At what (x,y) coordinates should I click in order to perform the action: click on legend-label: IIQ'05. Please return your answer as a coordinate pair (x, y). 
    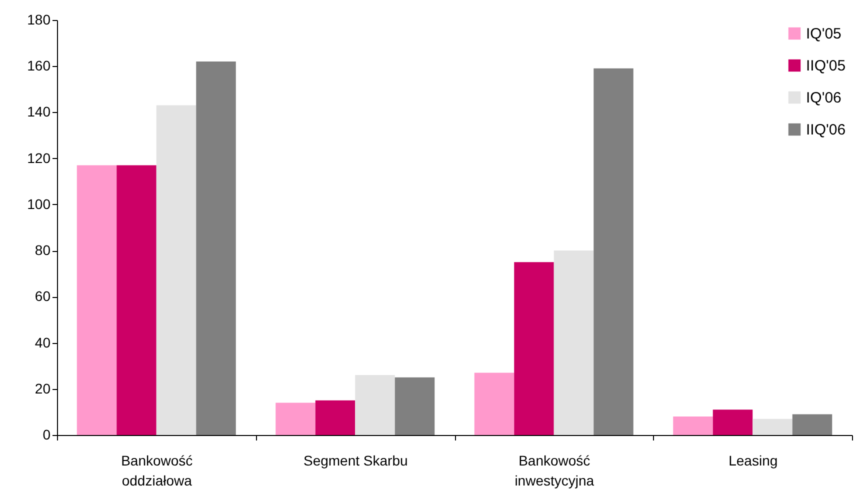
    Looking at the image, I should click on (826, 66).